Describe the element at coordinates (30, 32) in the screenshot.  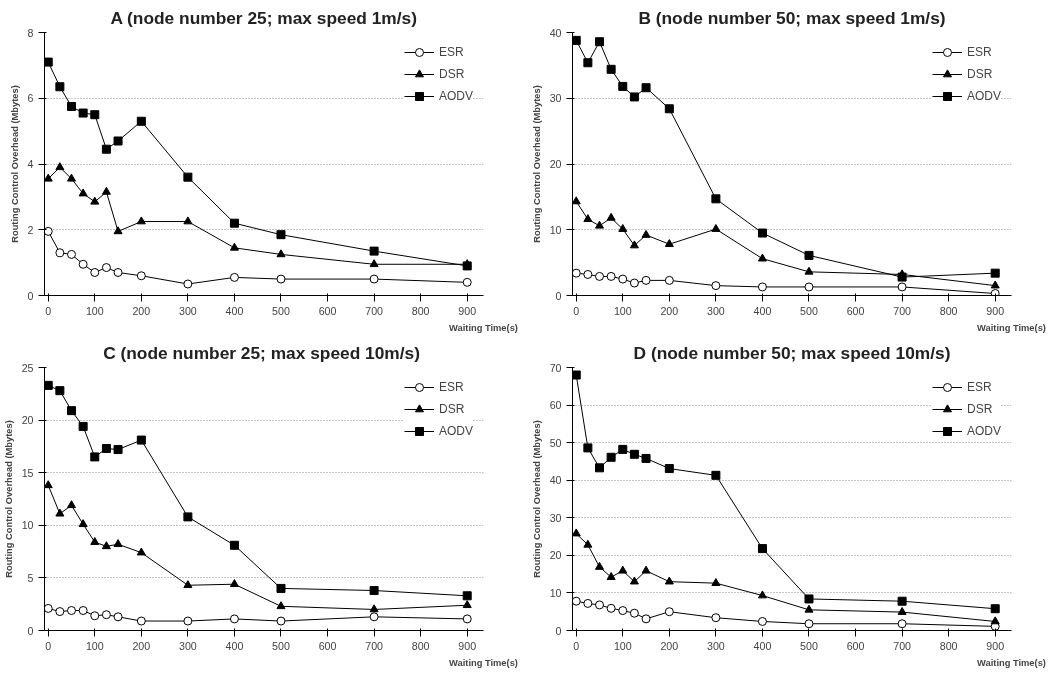
I see `y-tick-label: 8` at that location.